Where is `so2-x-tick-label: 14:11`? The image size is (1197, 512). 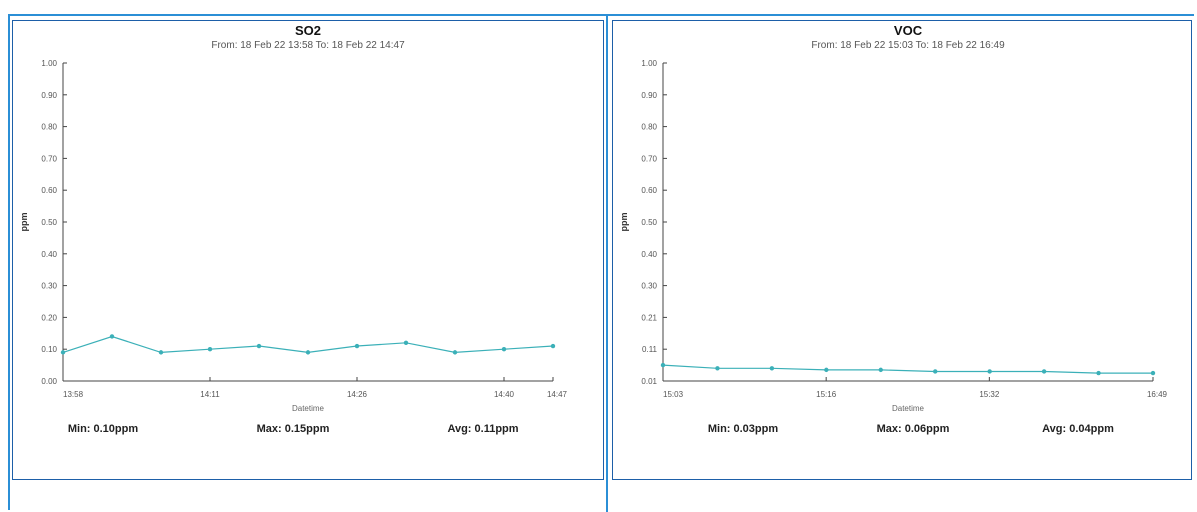
so2-x-tick-label: 14:11 is located at coordinates (210, 394).